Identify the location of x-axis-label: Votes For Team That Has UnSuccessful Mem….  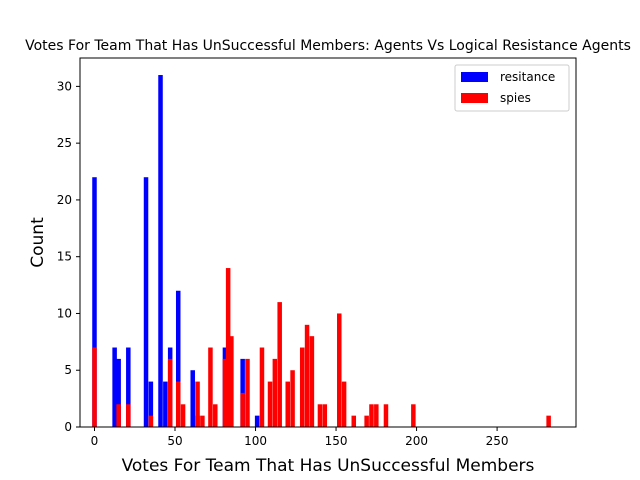
(328, 466).